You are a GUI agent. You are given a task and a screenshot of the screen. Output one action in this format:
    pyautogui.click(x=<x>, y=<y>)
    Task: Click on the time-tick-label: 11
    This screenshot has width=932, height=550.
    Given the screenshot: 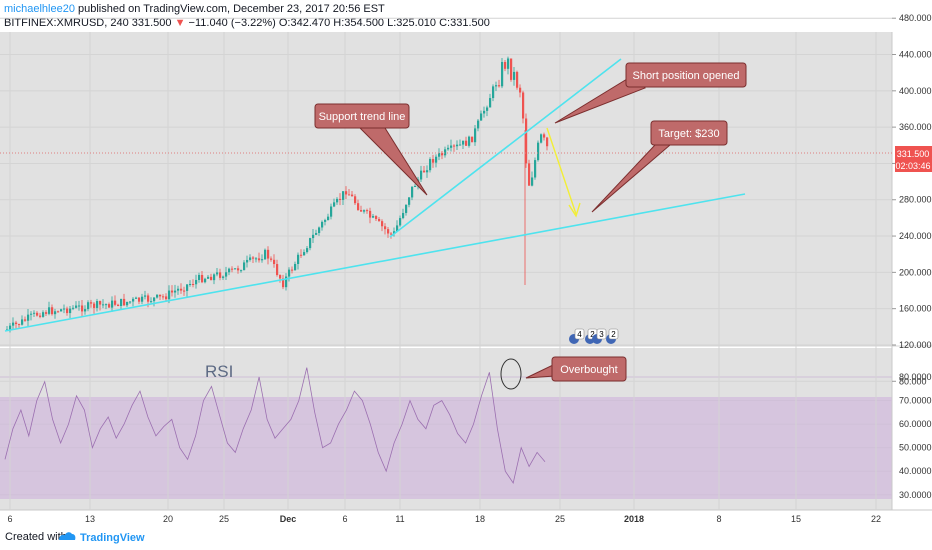 What is the action you would take?
    pyautogui.click(x=399, y=519)
    